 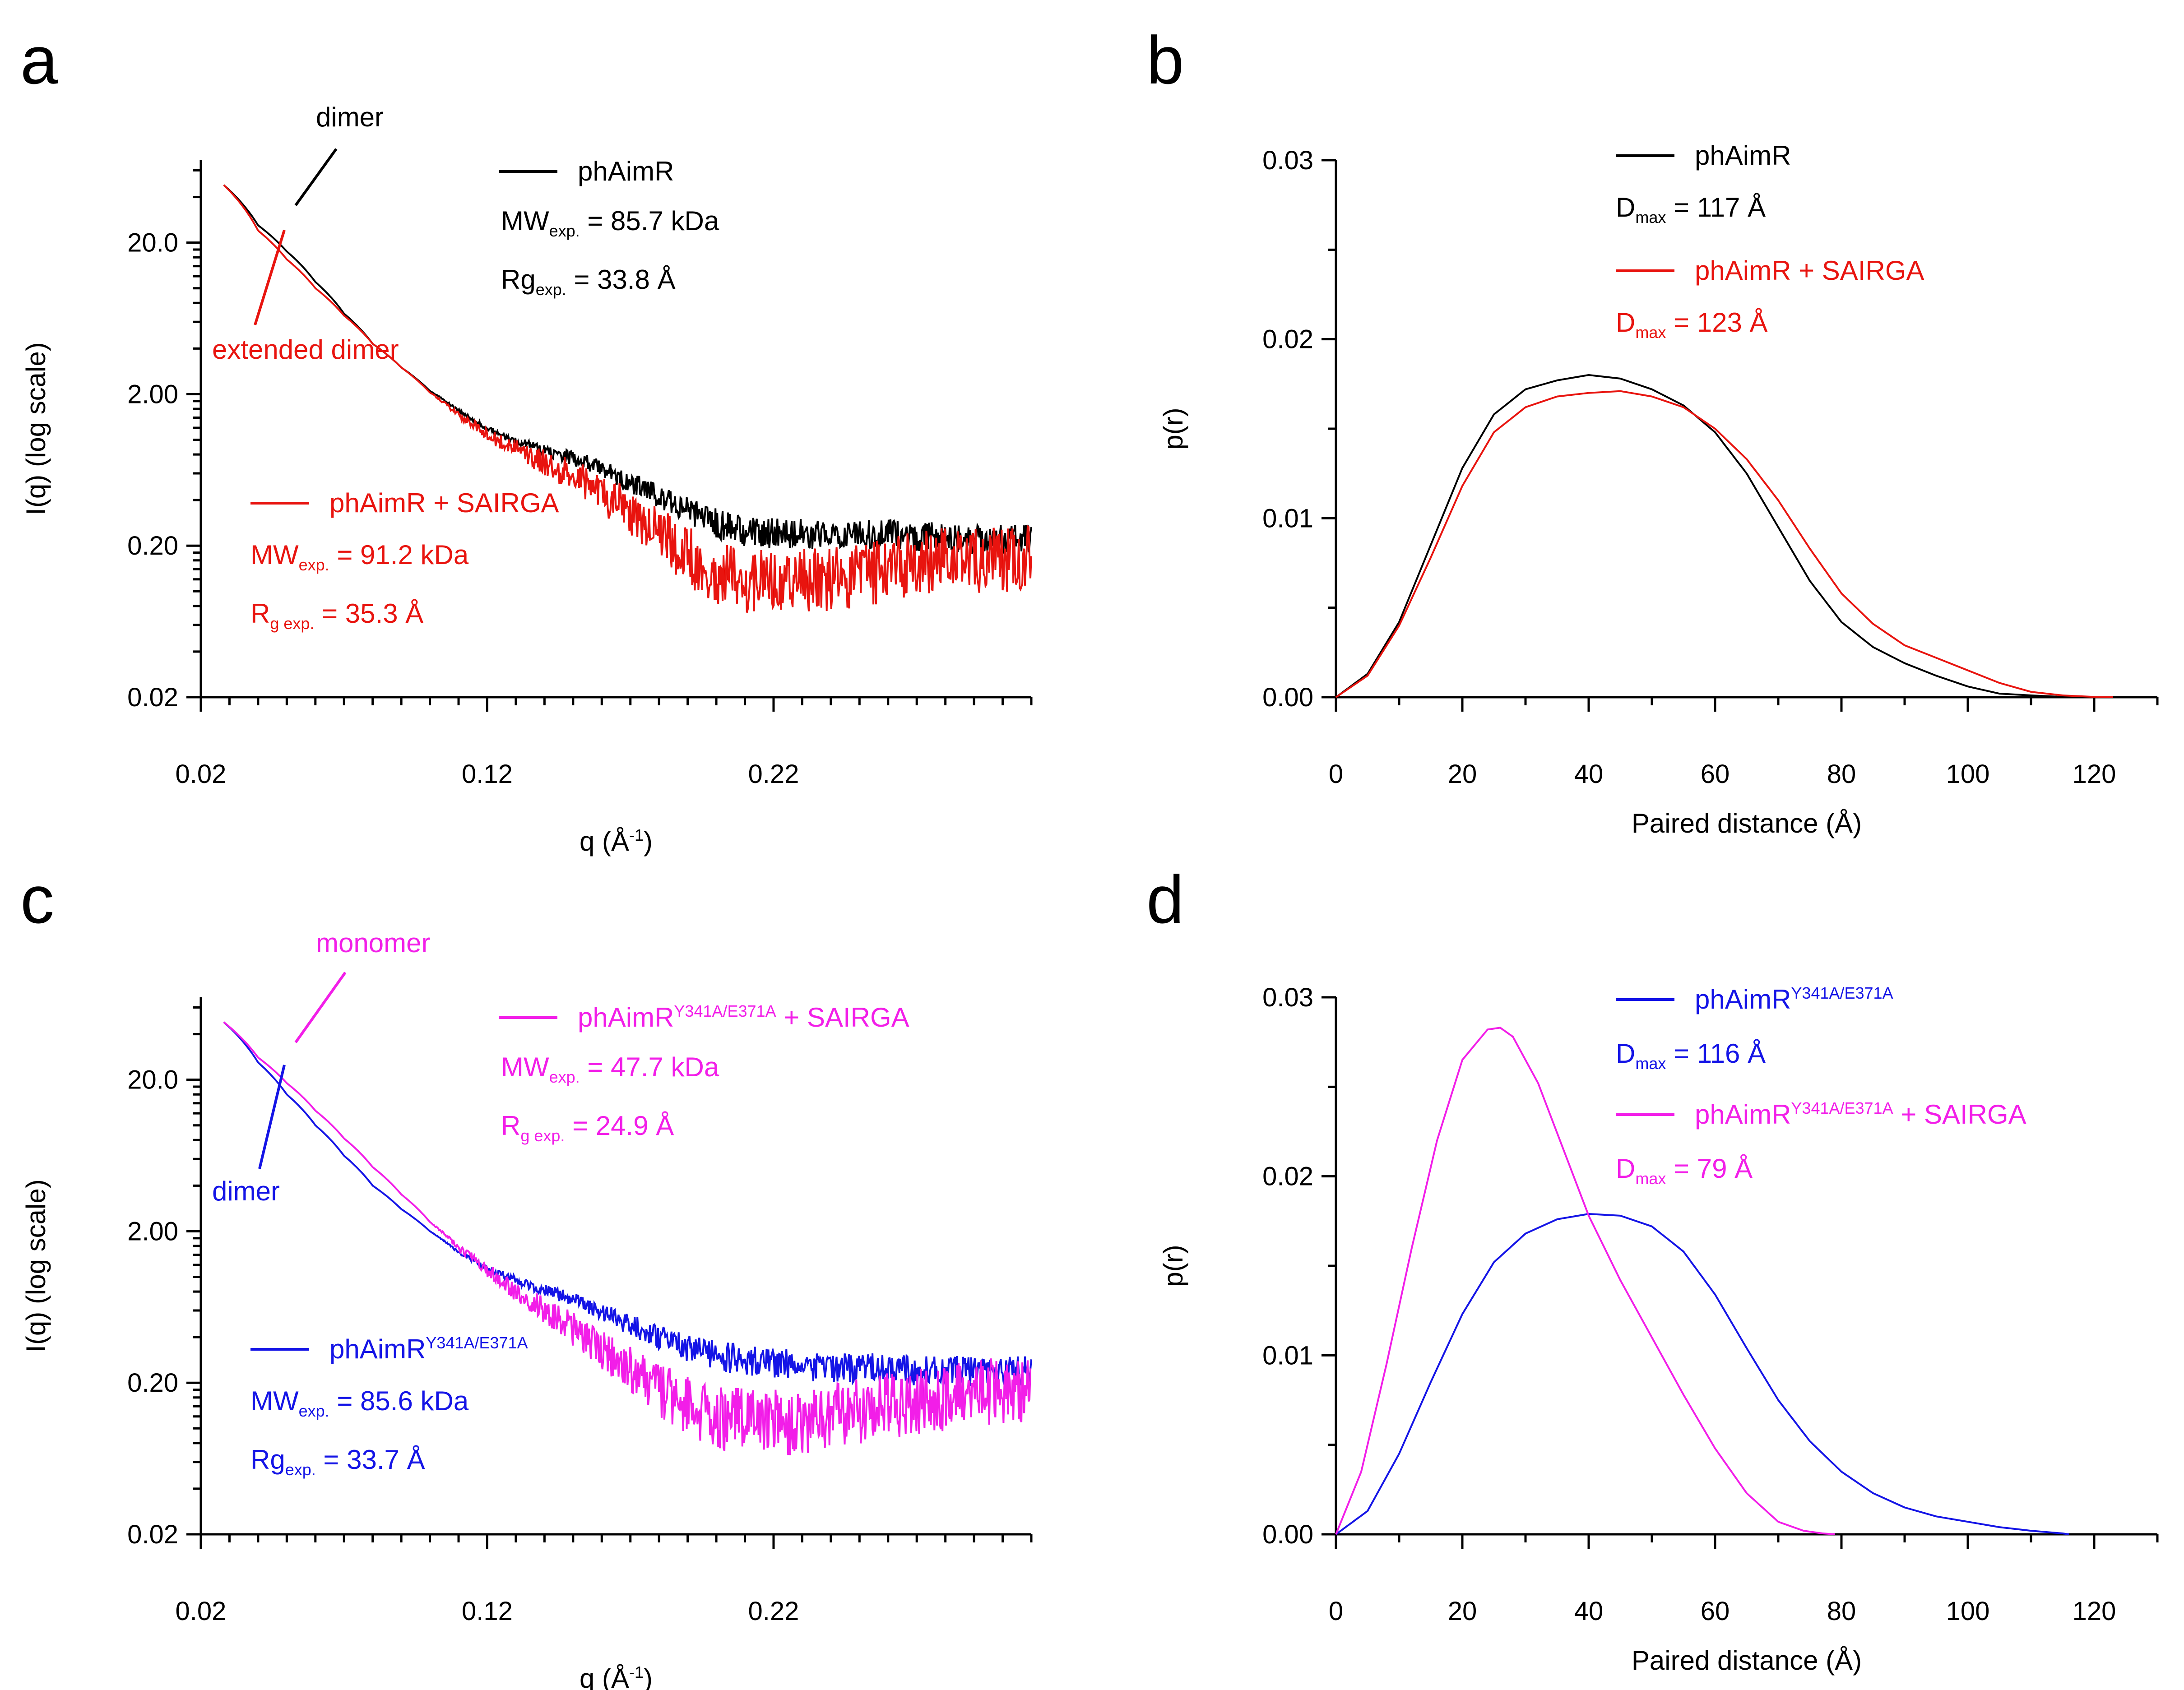 What do you see at coordinates (1691, 209) in the screenshot?
I see `legend-dmax: Dmax = 117 Å` at bounding box center [1691, 209].